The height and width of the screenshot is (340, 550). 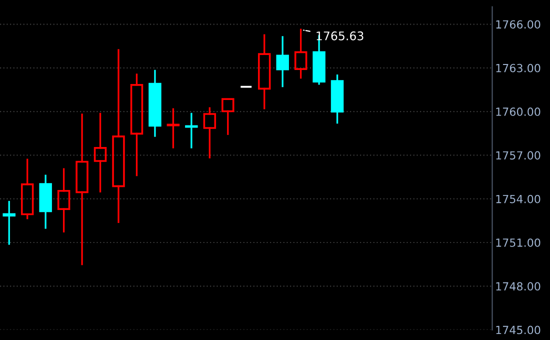 I want to click on y-tick-label: 1745.00, so click(x=518, y=330).